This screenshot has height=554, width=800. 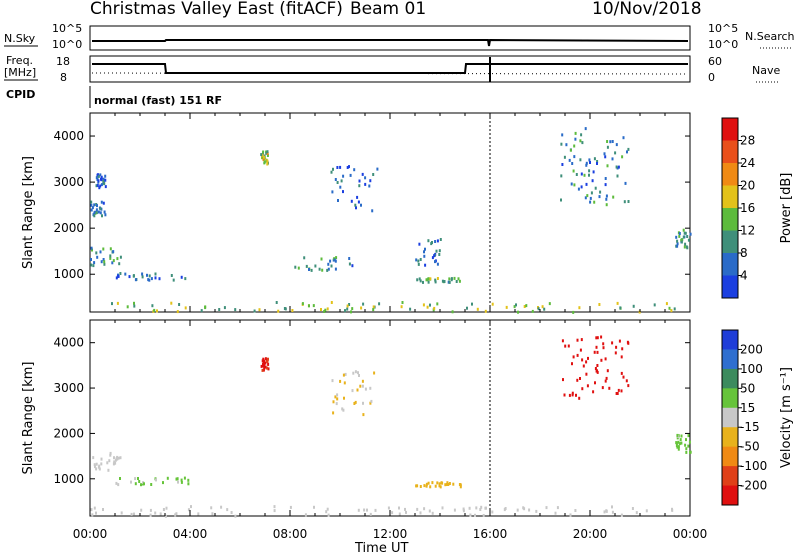 I want to click on colorbar-tick-label: 8, so click(x=744, y=253).